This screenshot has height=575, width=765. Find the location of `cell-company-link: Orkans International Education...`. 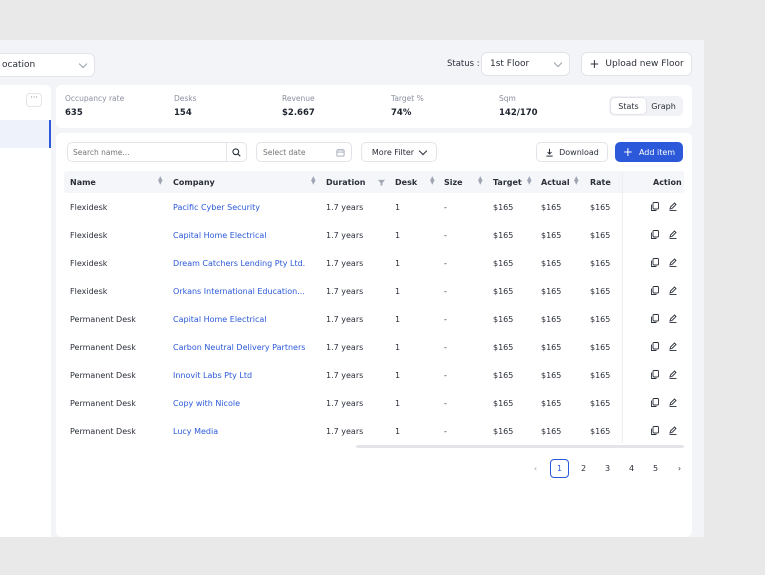

cell-company-link: Orkans International Education... is located at coordinates (239, 291).